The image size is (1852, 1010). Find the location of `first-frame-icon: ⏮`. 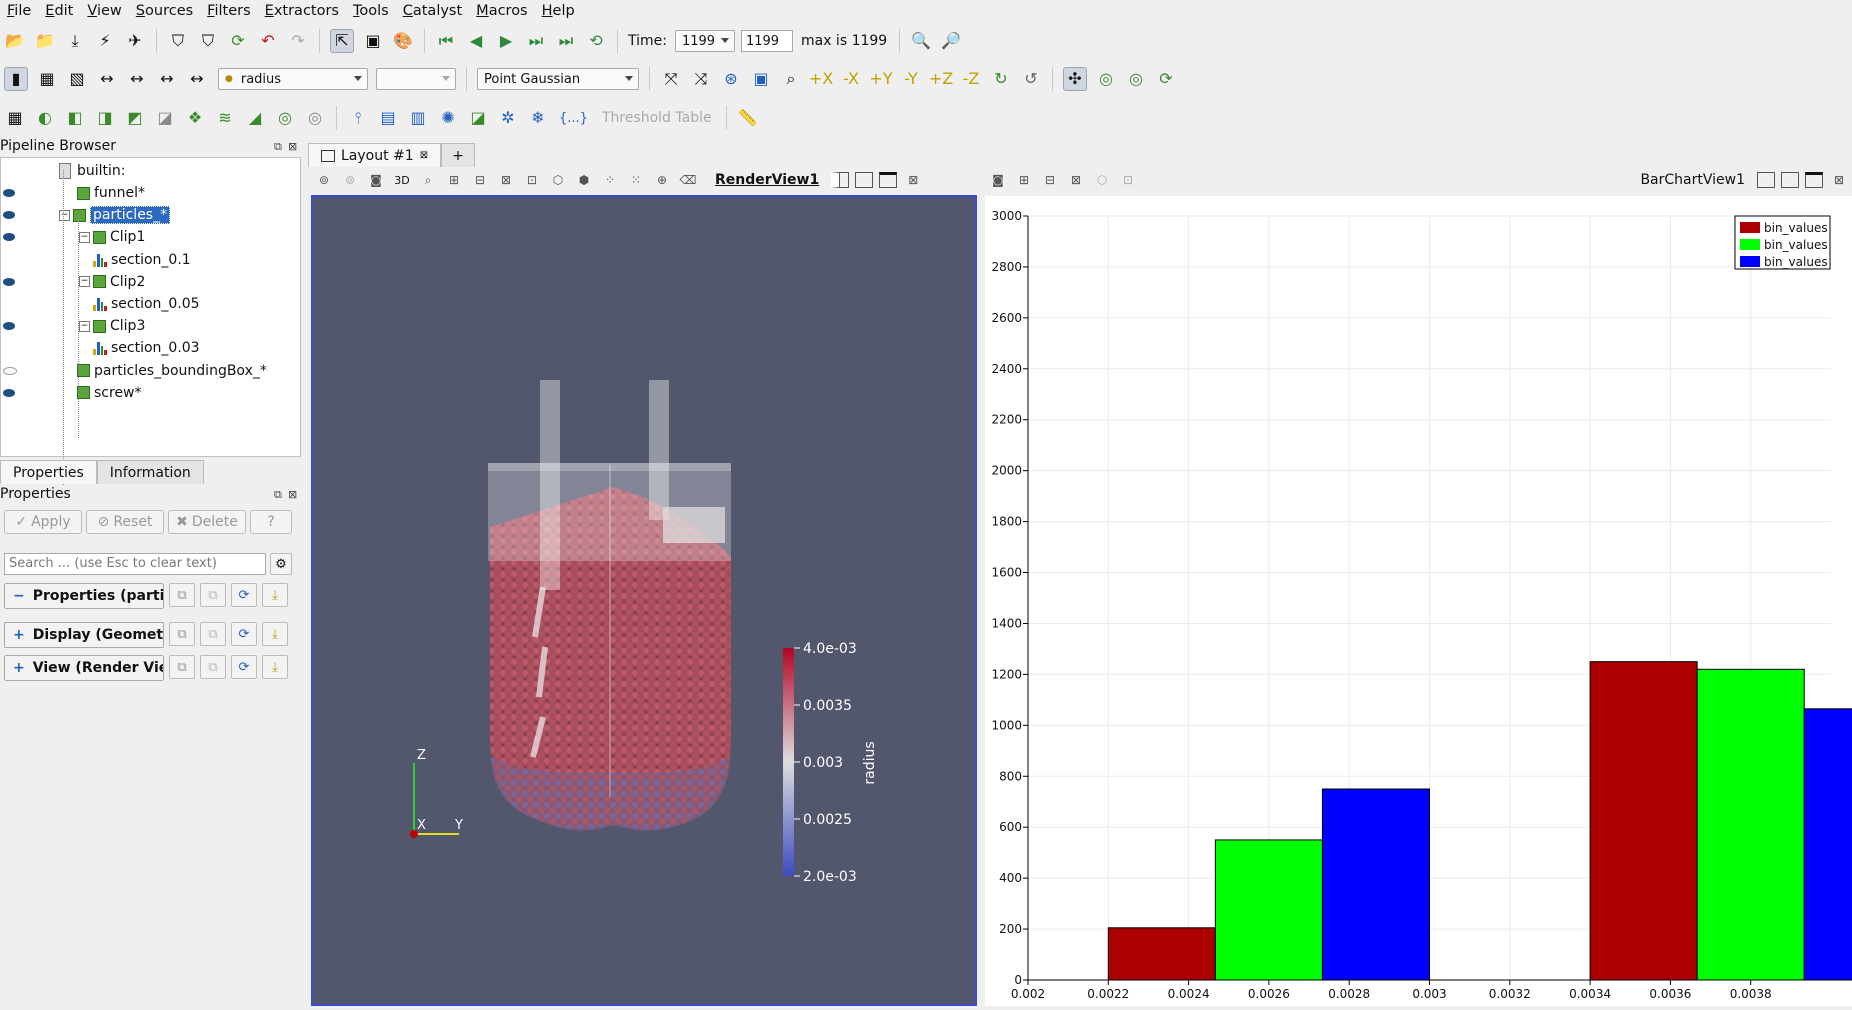

first-frame-icon: ⏮ is located at coordinates (446, 40).